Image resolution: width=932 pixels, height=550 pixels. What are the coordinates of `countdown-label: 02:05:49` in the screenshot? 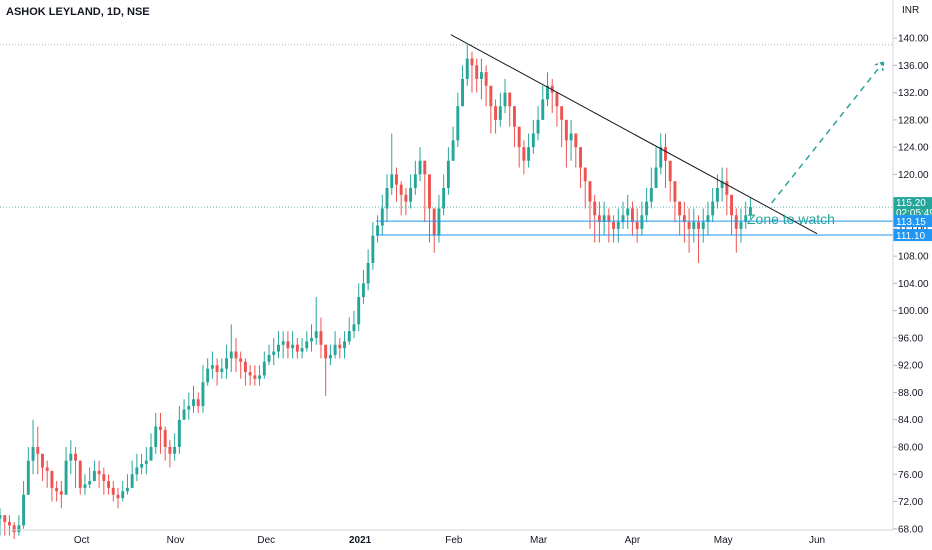 It's located at (914, 213).